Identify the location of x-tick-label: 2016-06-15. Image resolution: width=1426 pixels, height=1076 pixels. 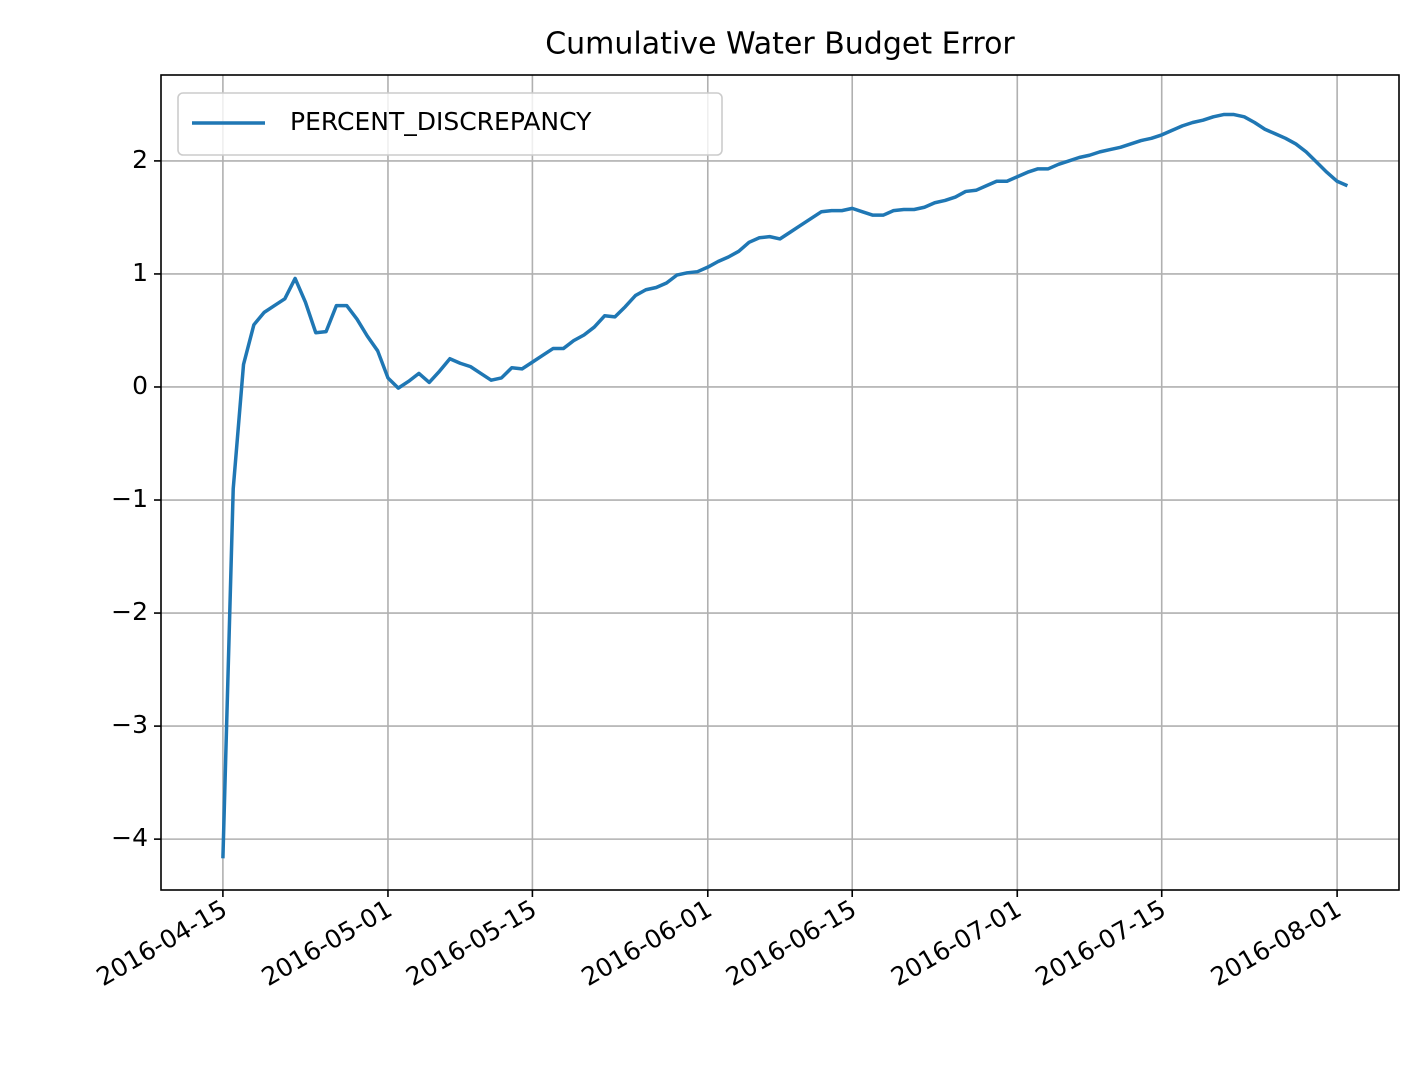
(791, 943).